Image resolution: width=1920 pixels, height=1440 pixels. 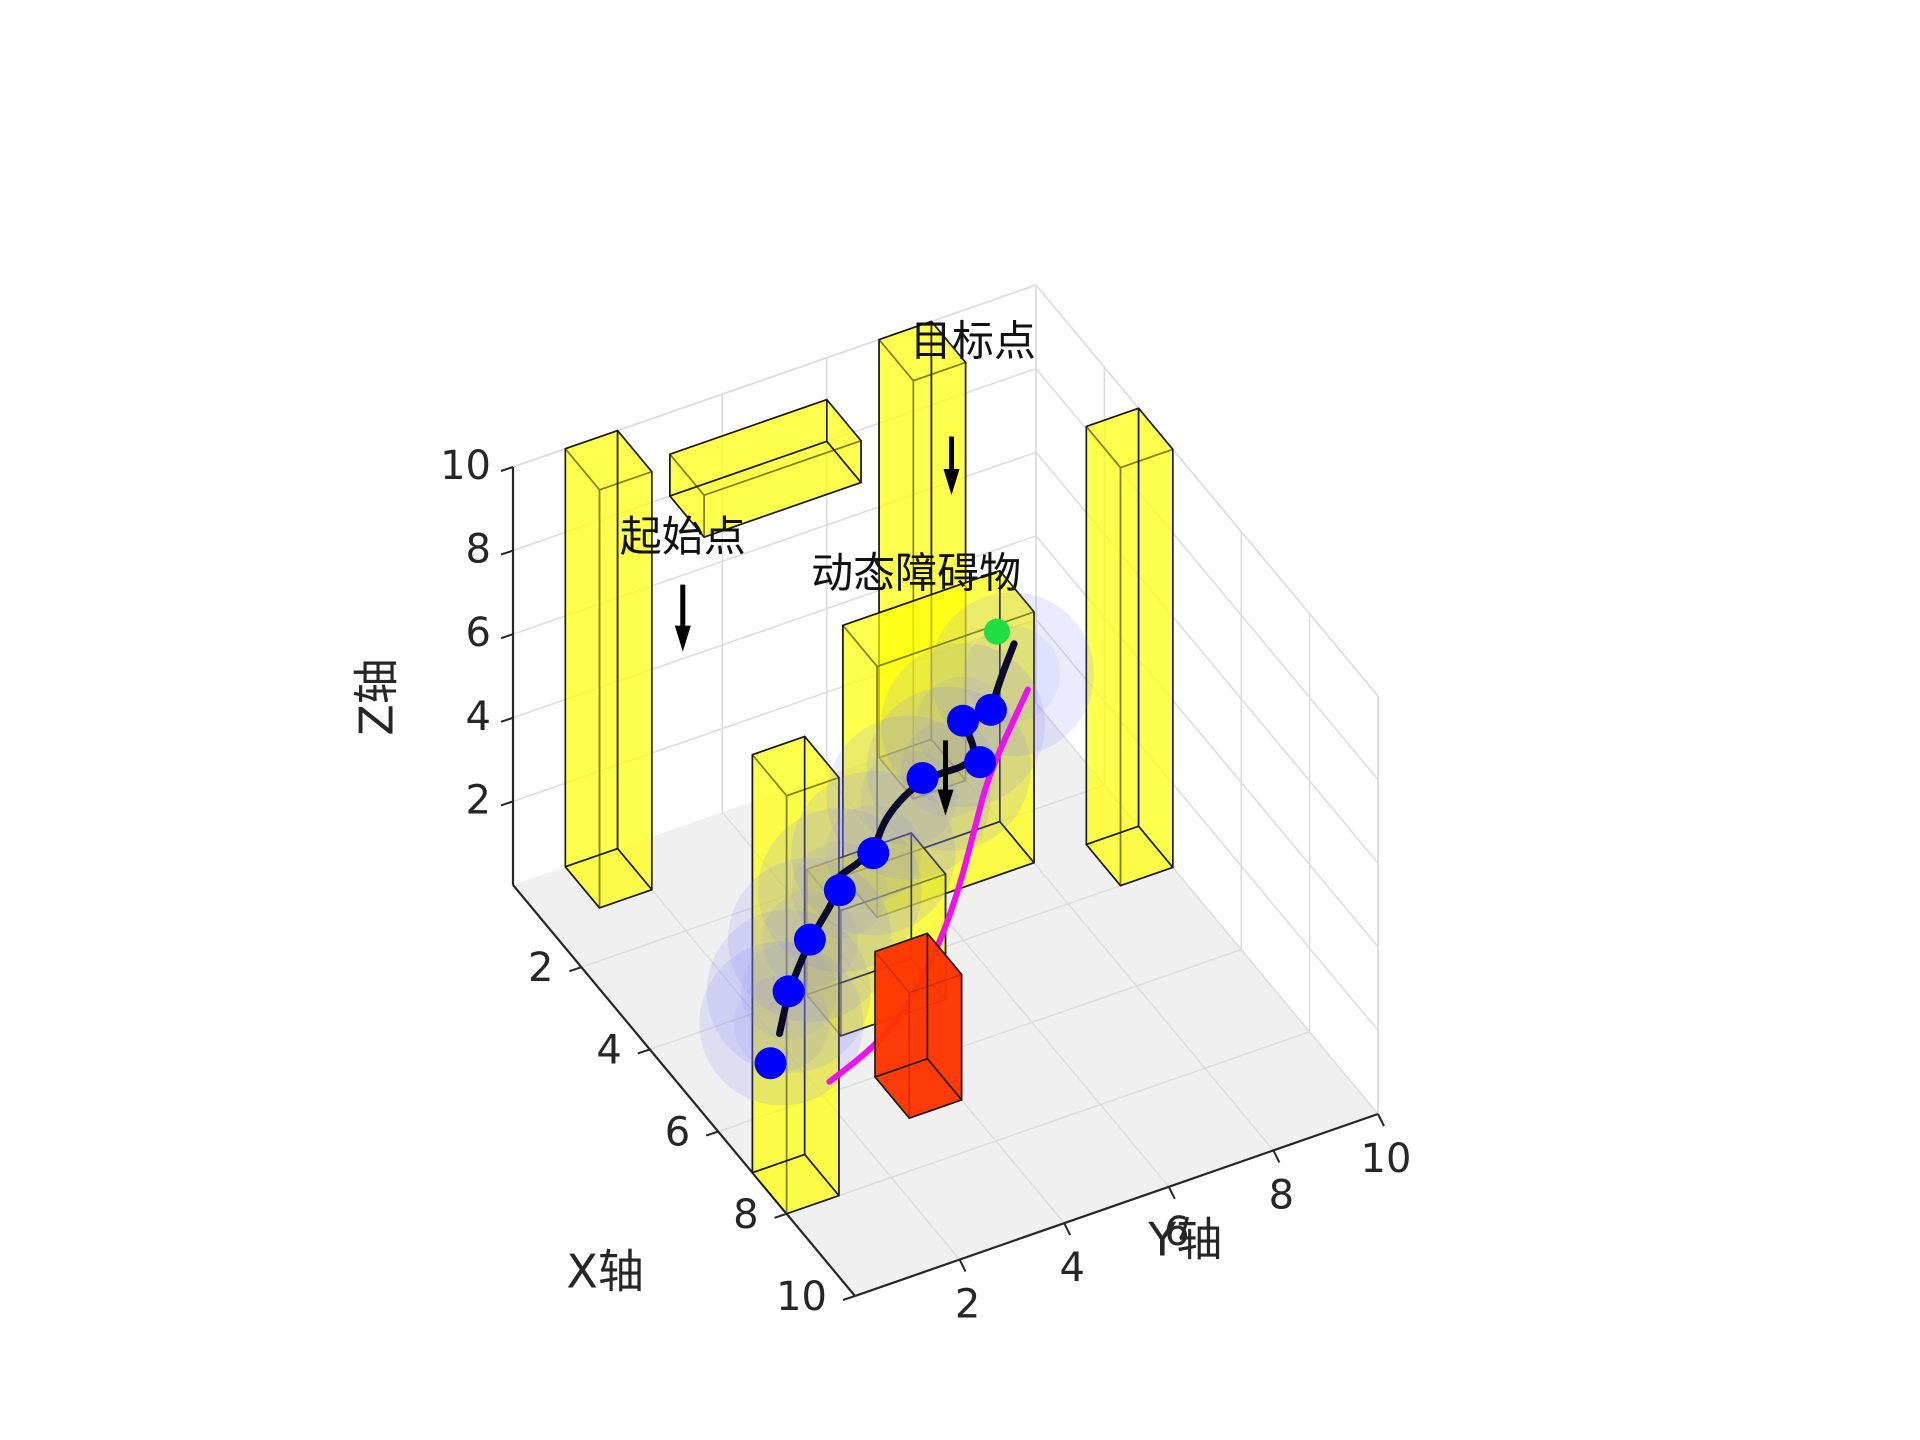 What do you see at coordinates (540, 968) in the screenshot?
I see `x-tick-label: 2` at bounding box center [540, 968].